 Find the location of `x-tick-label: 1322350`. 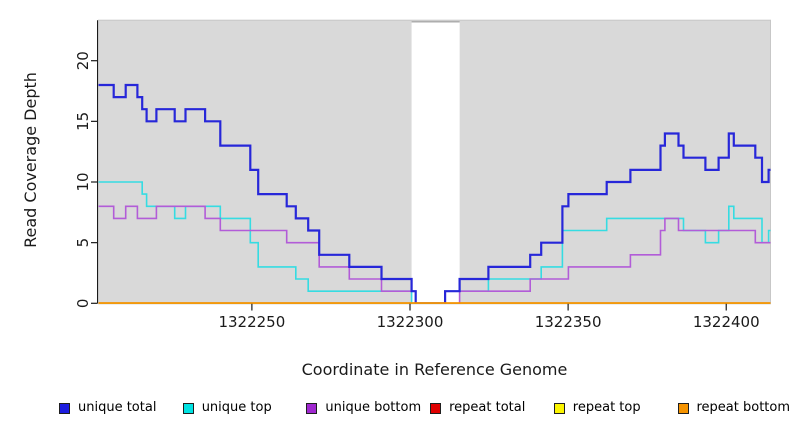

x-tick-label: 1322350 is located at coordinates (568, 322).